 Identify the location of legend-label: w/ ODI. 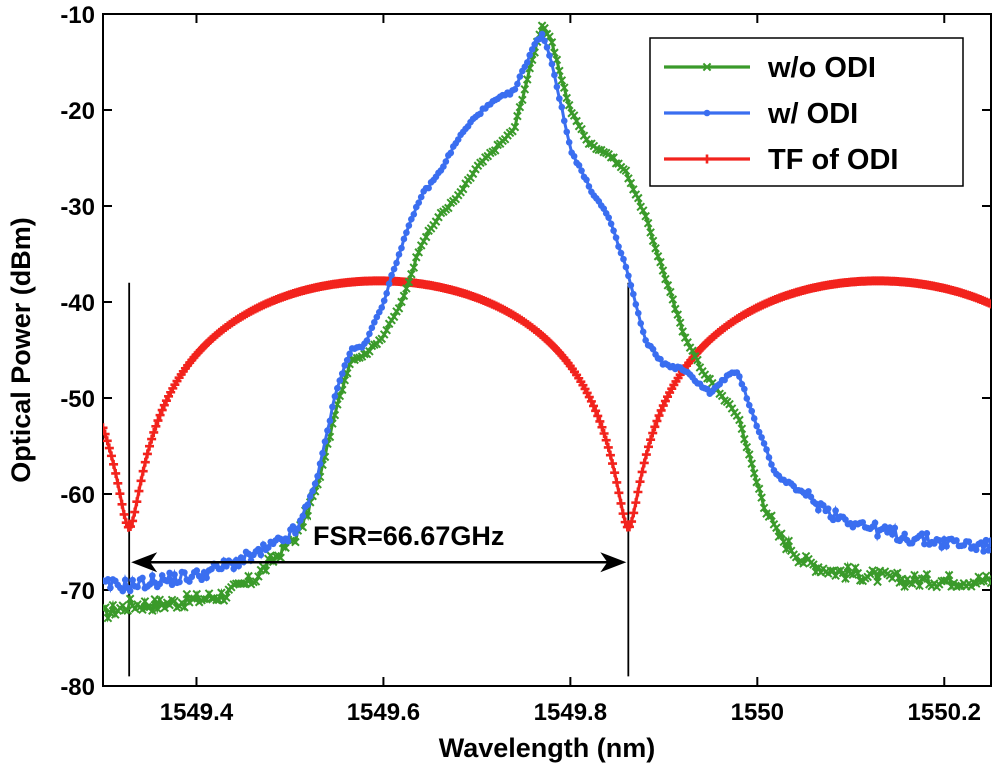
(812, 114).